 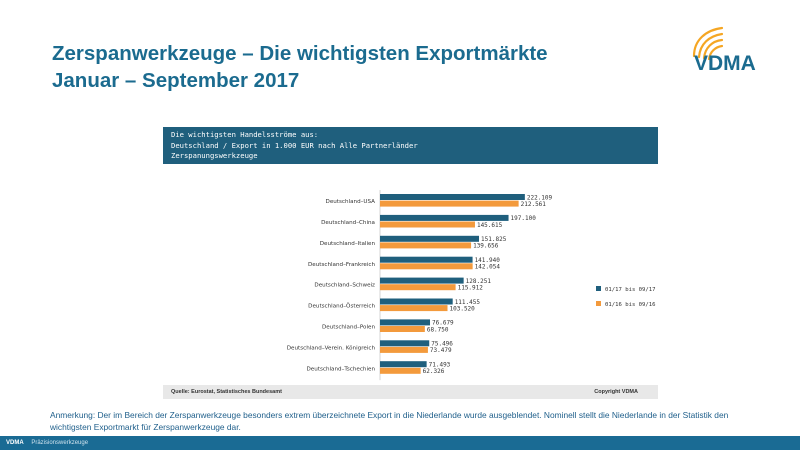 What do you see at coordinates (524, 218) in the screenshot?
I see `data-label: 197.100` at bounding box center [524, 218].